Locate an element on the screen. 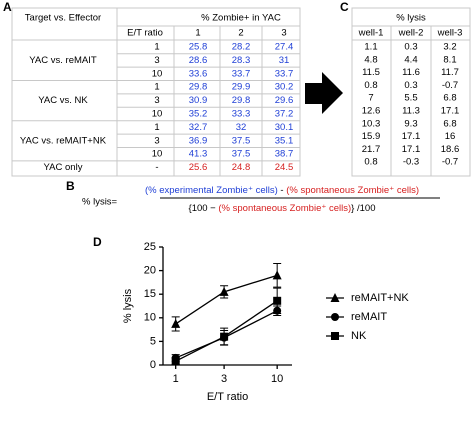  formula-term: {100 − is located at coordinates (204, 208).